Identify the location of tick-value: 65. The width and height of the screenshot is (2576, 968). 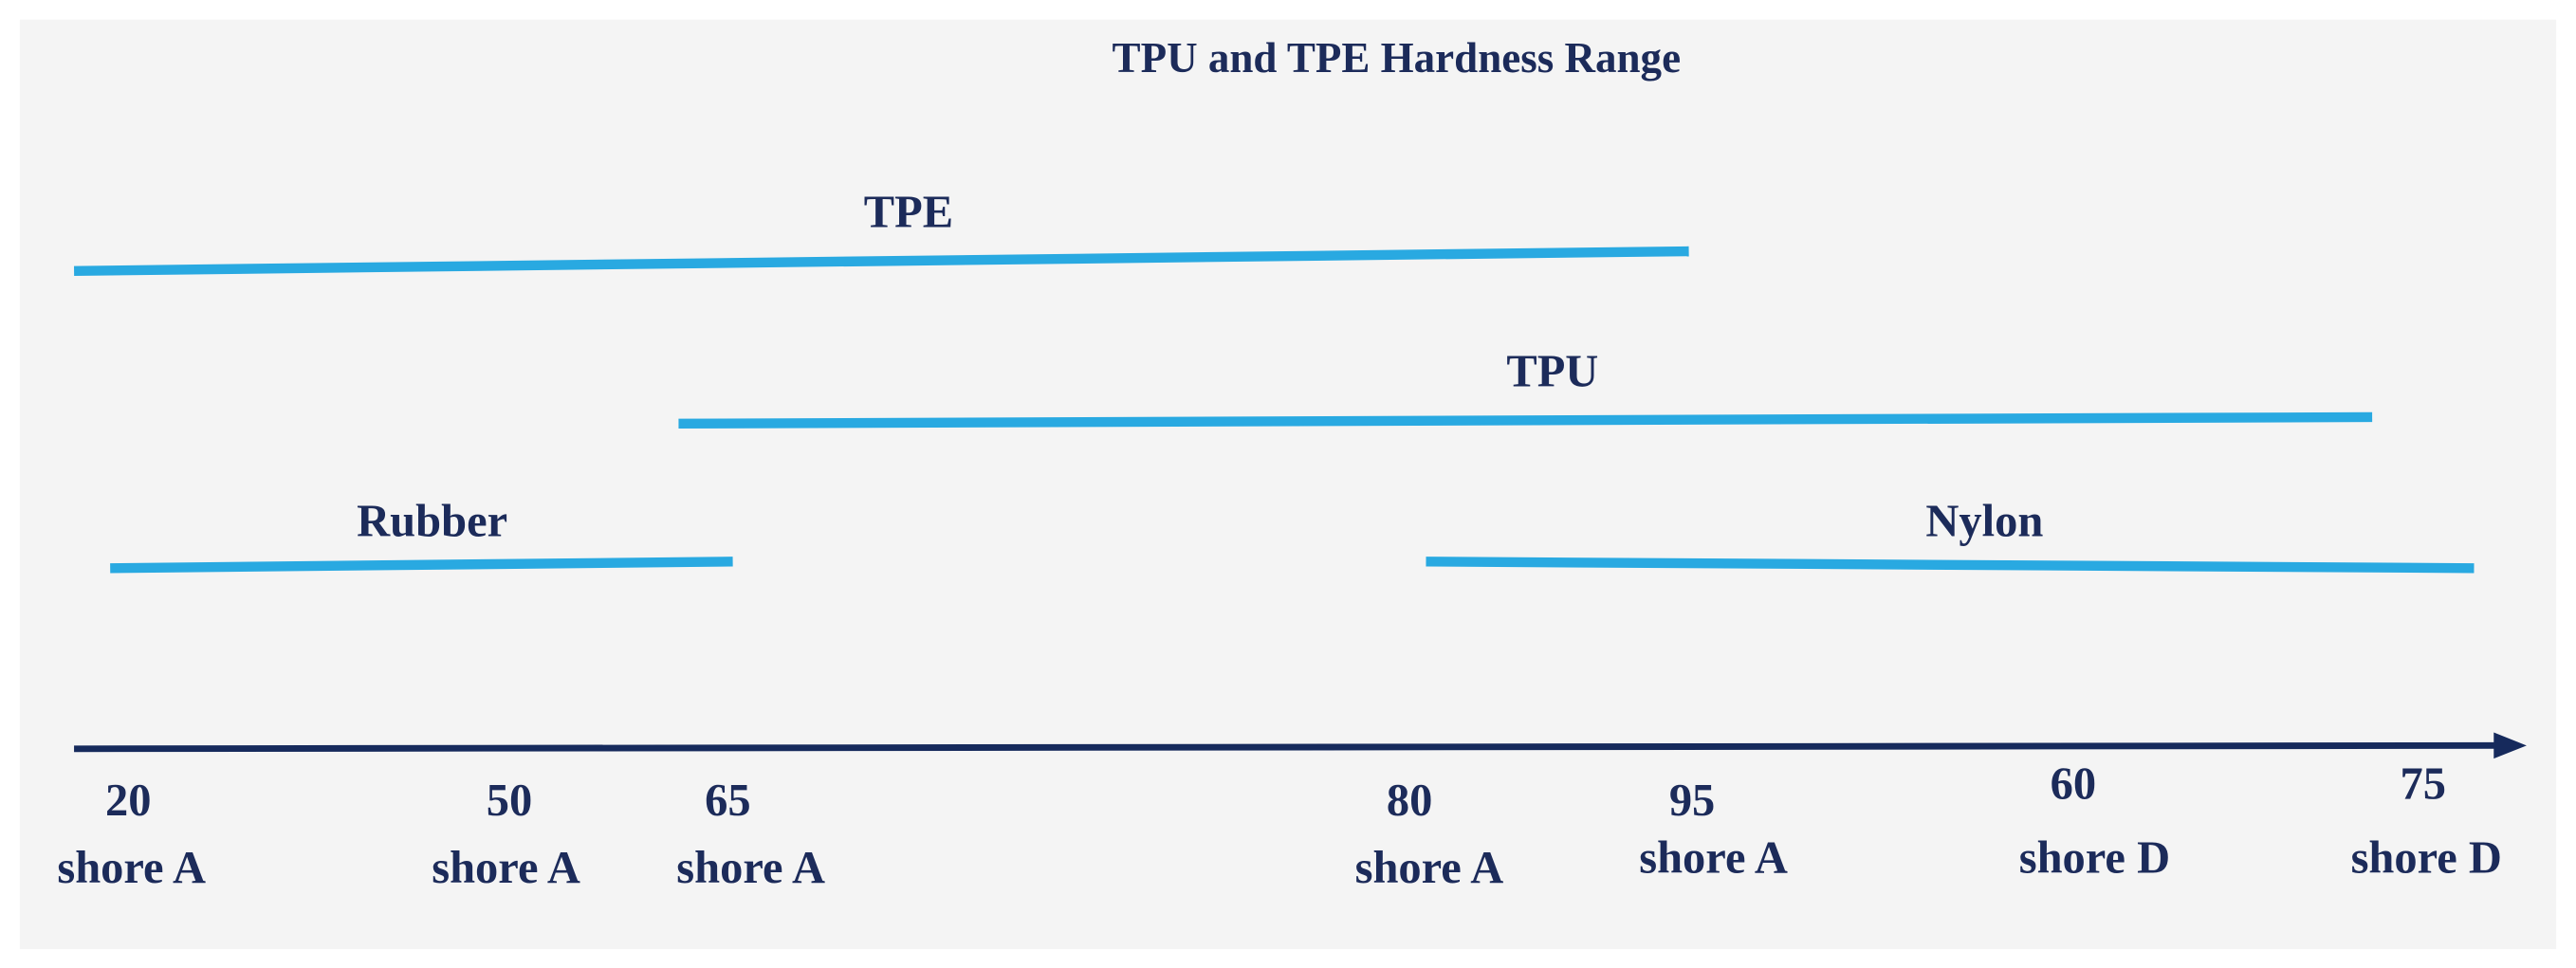
(727, 801).